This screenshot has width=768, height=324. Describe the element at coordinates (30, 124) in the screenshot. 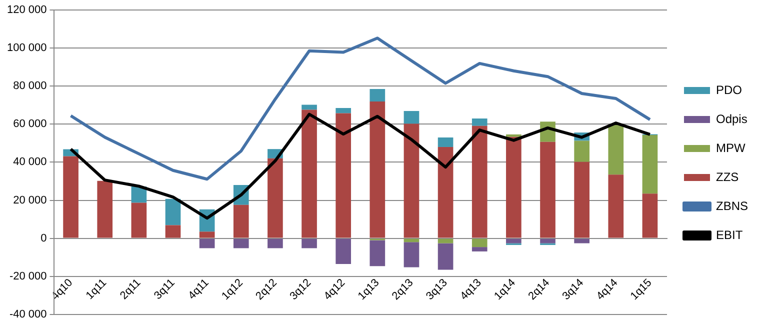

I see `y-tick-label: 60 000` at that location.